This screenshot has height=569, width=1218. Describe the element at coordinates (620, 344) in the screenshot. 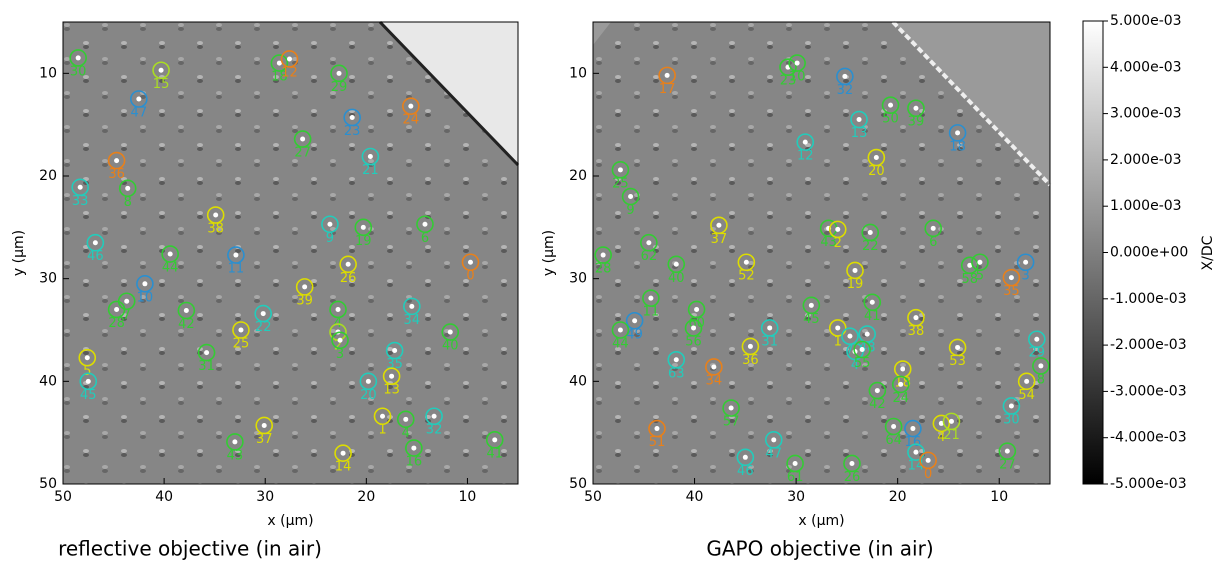

I see `marker-label: 44` at that location.